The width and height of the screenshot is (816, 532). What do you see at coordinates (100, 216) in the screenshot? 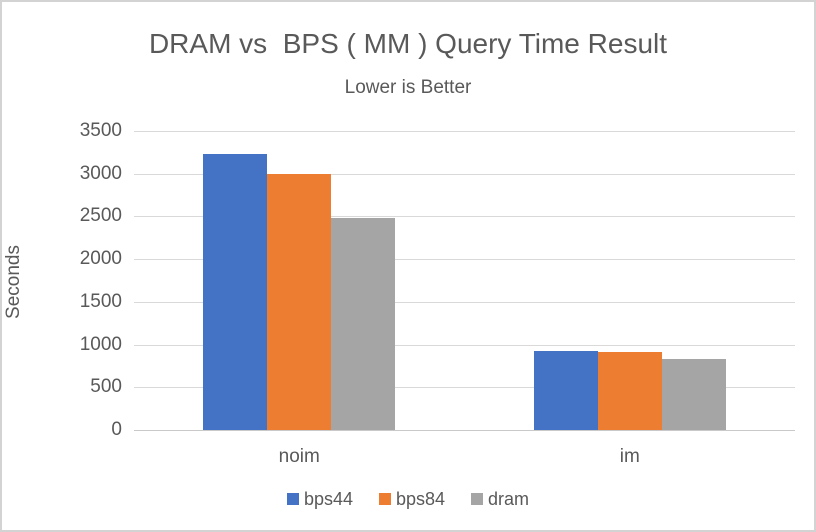
I see `y-tick-label: 2500` at bounding box center [100, 216].